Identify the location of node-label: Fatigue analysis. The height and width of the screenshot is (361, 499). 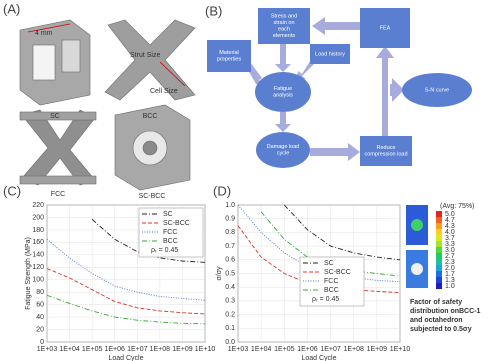
(283, 92).